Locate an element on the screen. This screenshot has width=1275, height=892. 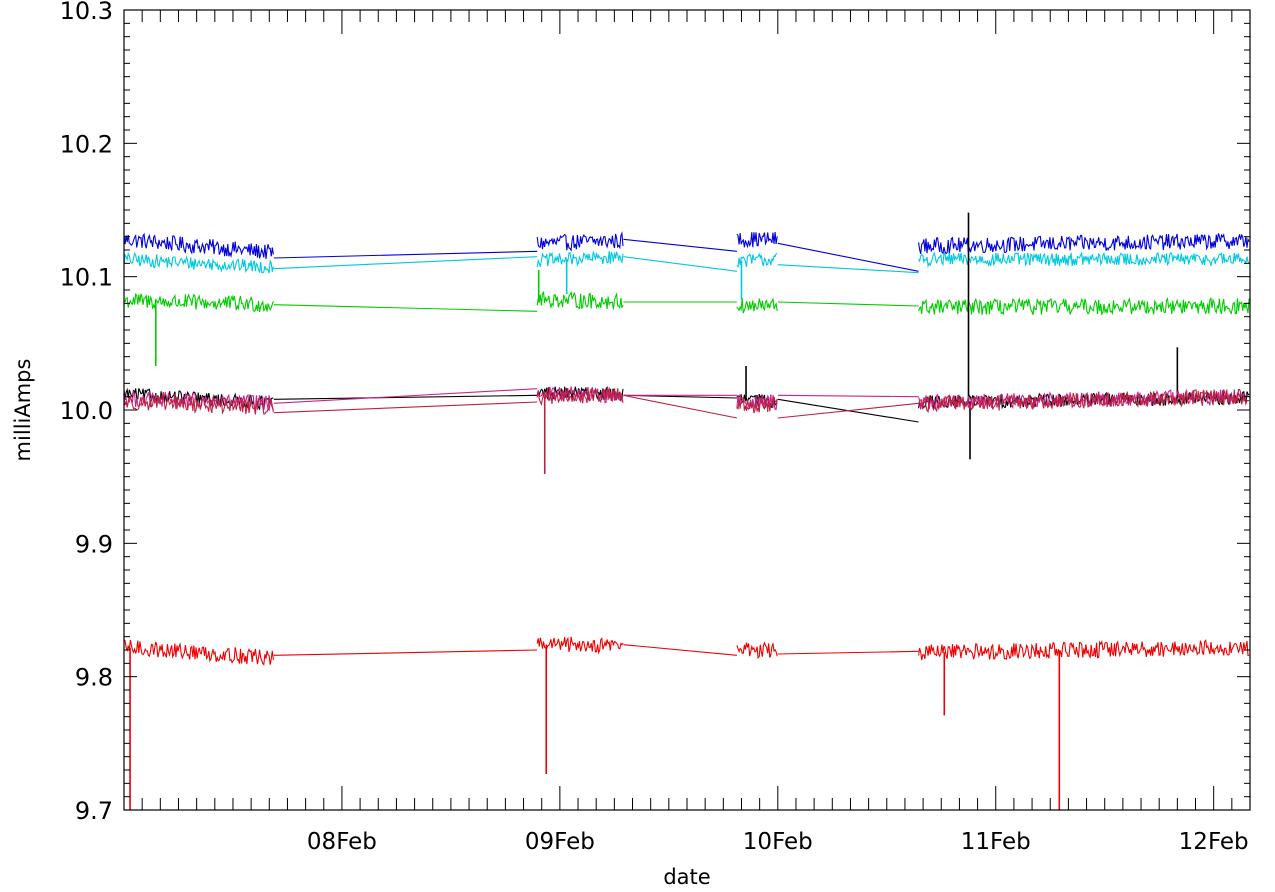
y-tick-label: 10.1 is located at coordinates (86, 278).